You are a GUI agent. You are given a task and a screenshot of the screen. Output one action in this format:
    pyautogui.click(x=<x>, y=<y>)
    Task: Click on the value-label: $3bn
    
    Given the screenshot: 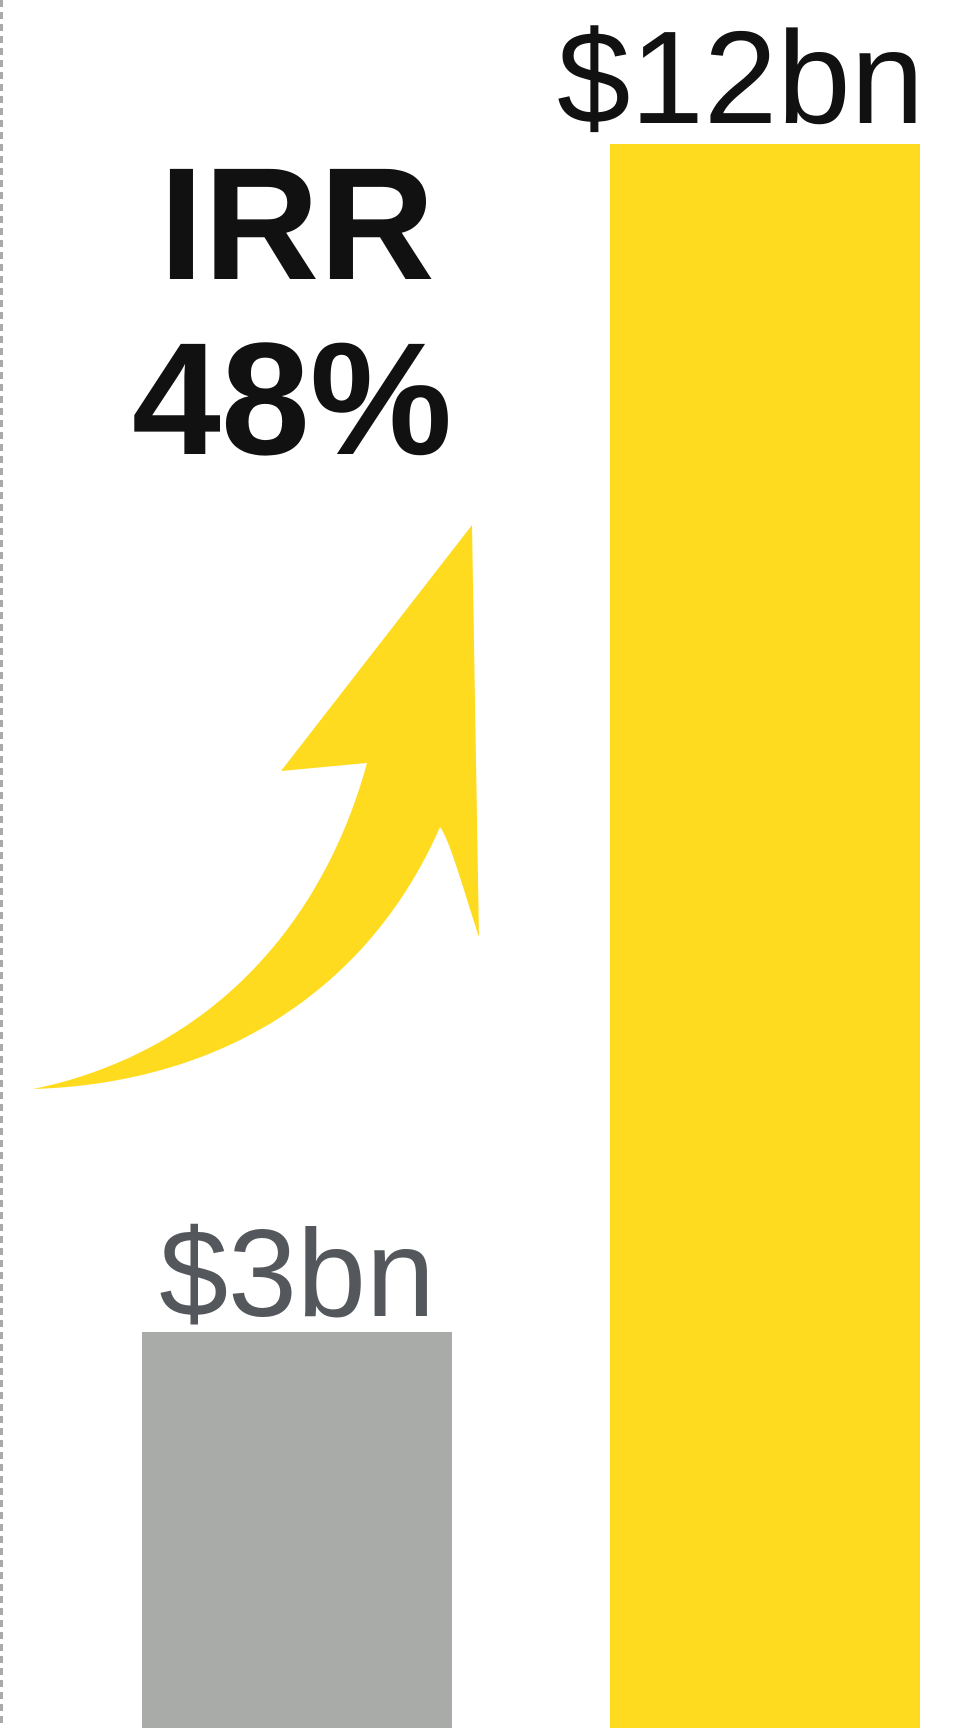 What is the action you would take?
    pyautogui.click(x=297, y=1274)
    